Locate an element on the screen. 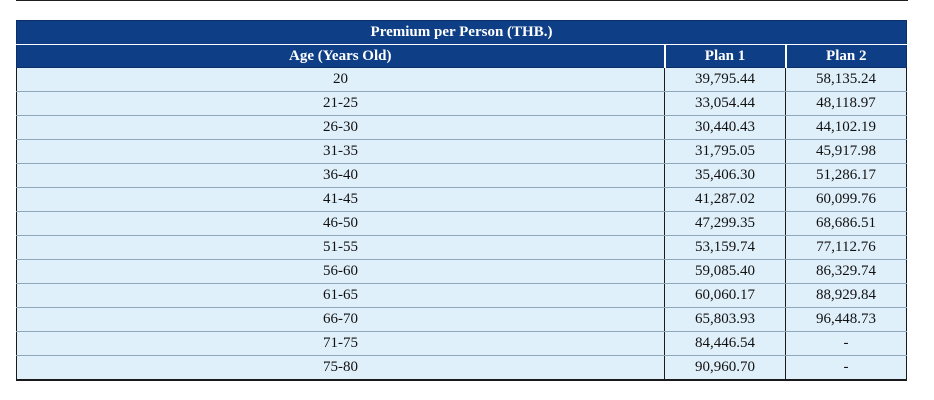 The image size is (934, 400). age-cell: 20 is located at coordinates (340, 79).